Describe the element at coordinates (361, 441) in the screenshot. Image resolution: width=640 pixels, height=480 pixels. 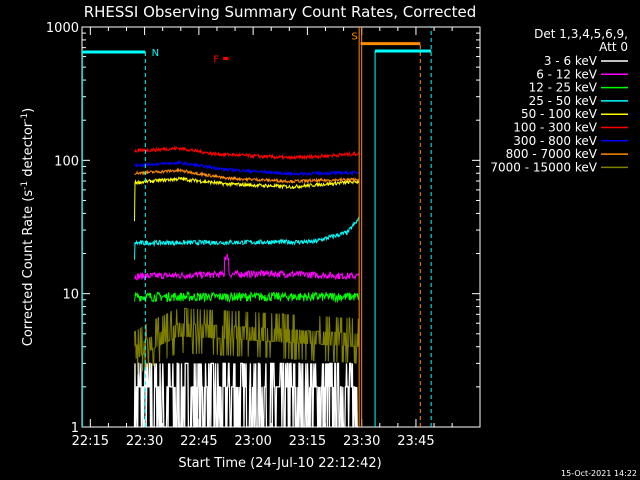
I see `x-tick-label: 23:30` at that location.